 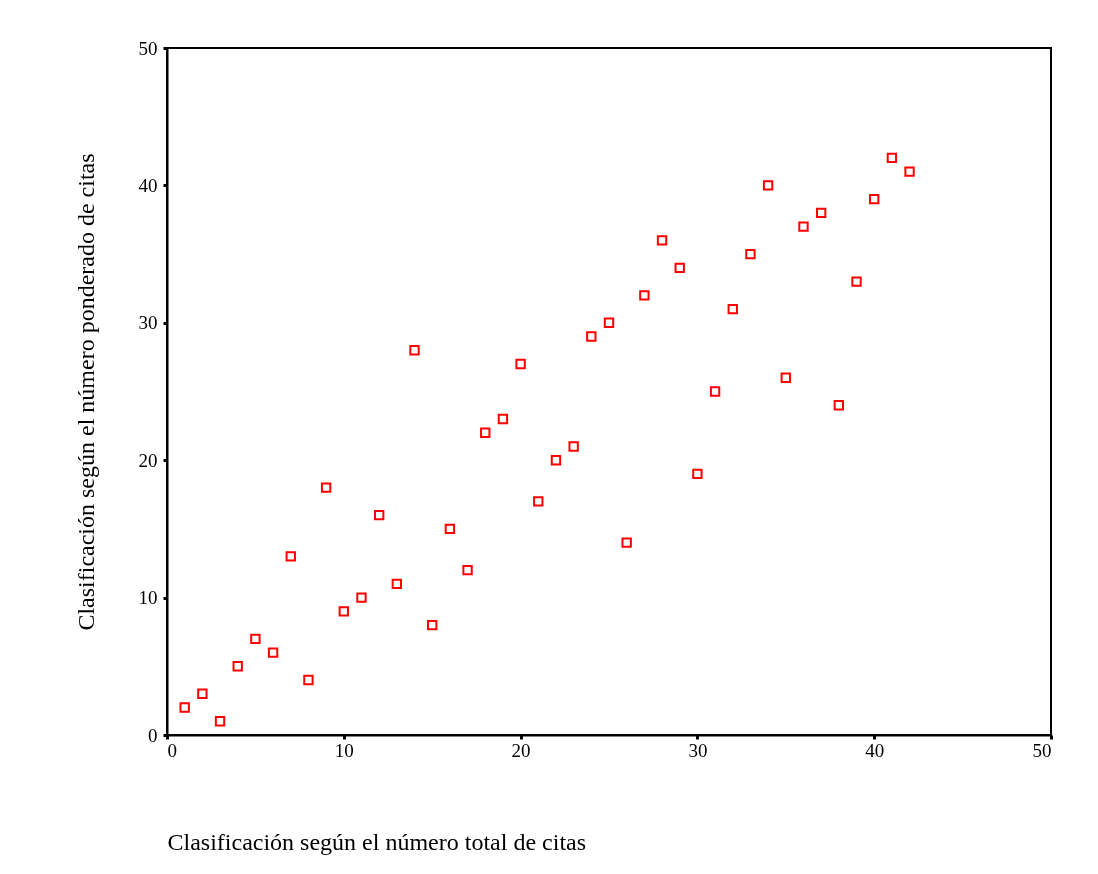 What do you see at coordinates (148, 323) in the screenshot?
I see `y-tick-label: 30` at bounding box center [148, 323].